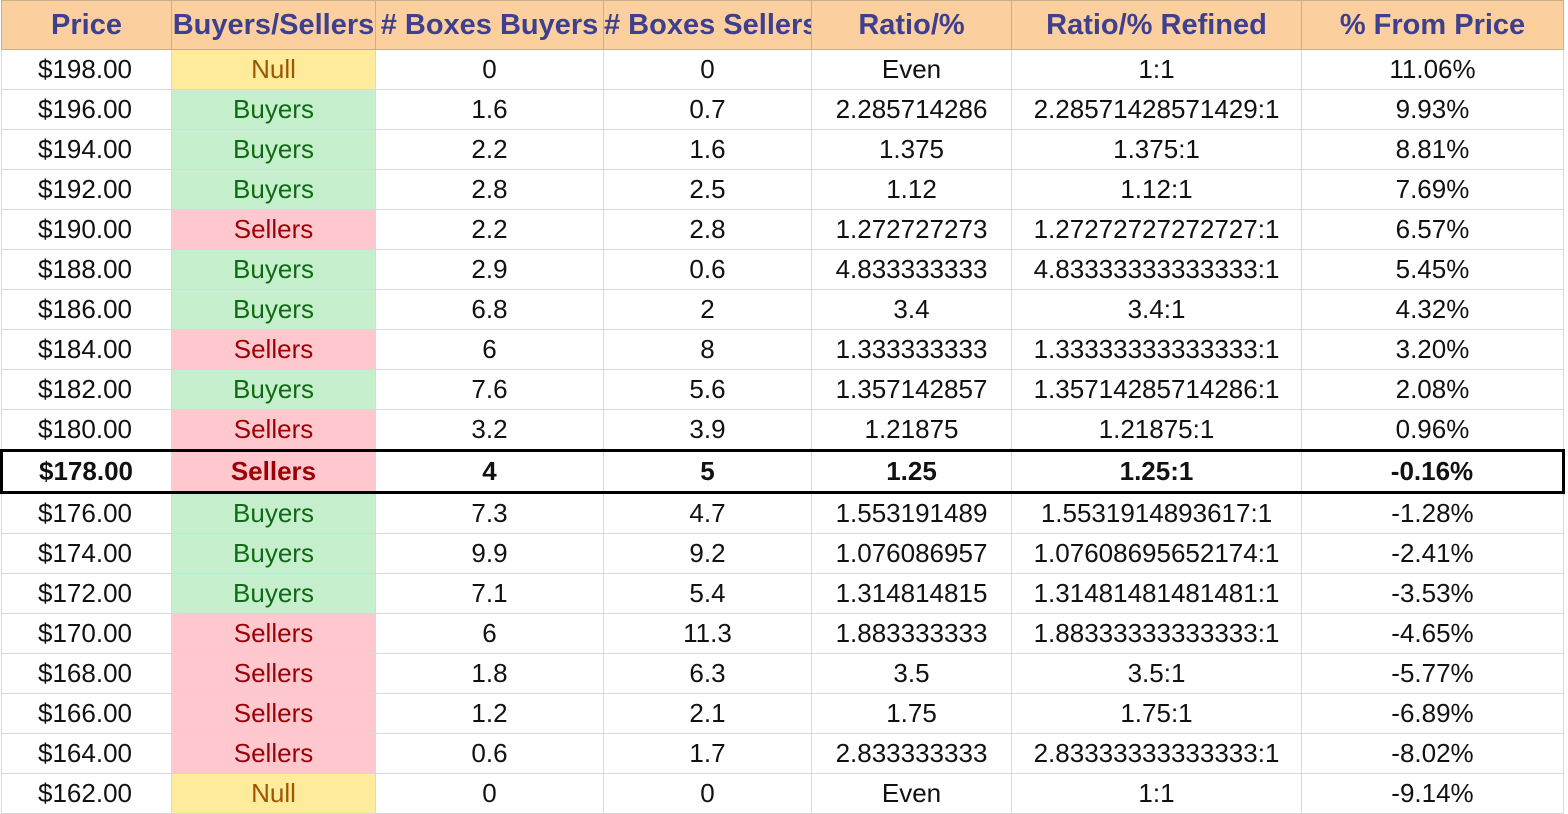 The image size is (1568, 814). What do you see at coordinates (489, 389) in the screenshot?
I see `boxes-buyers-cell: 7.6` at bounding box center [489, 389].